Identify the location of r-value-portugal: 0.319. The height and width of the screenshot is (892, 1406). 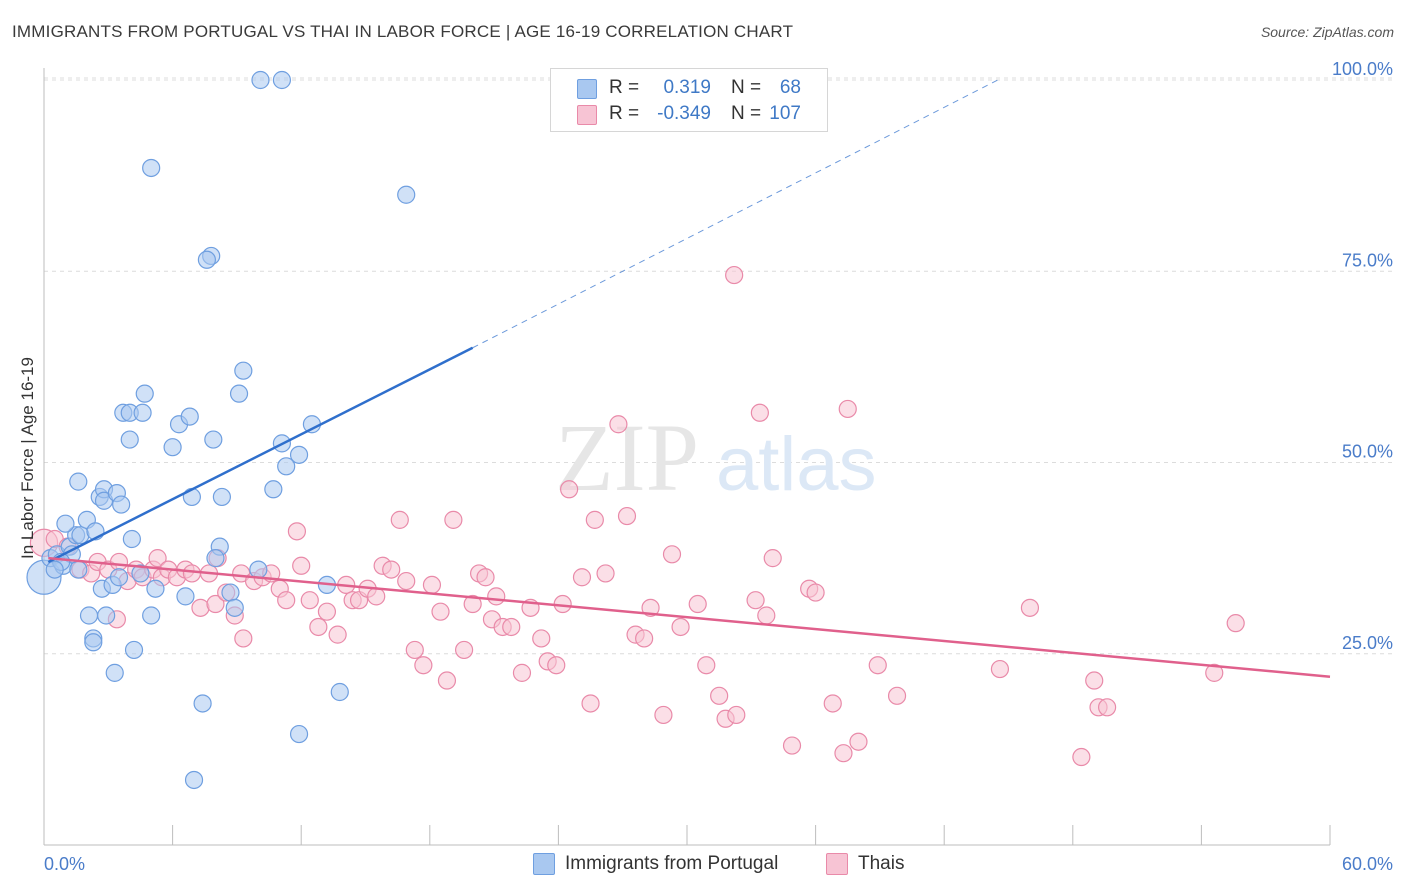
(687, 87).